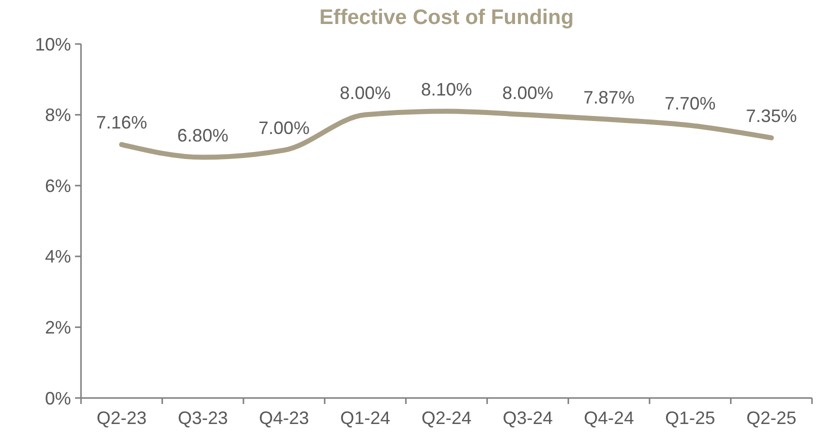  Describe the element at coordinates (690, 418) in the screenshot. I see `x-tick-label: Q1-25` at that location.